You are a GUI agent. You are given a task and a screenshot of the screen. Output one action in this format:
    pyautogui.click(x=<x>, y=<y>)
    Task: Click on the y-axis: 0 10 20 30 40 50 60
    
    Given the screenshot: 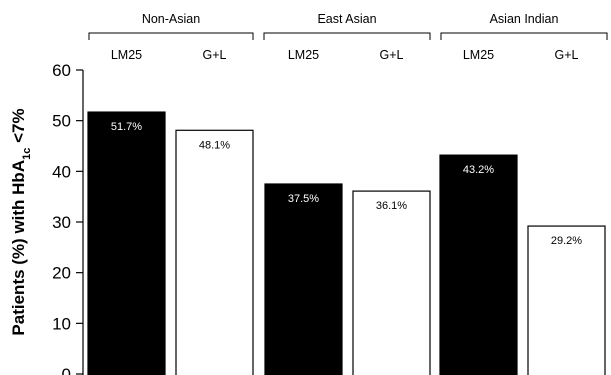 What is the action you would take?
    pyautogui.click(x=68, y=218)
    